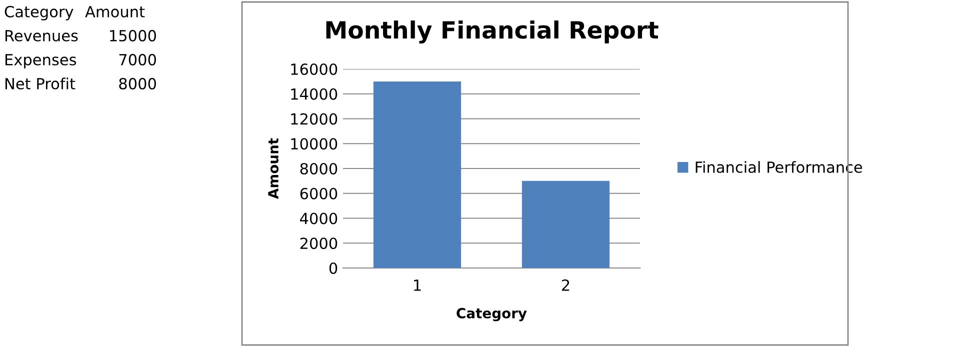  I want to click on y-tick-label: 14000, so click(314, 94).